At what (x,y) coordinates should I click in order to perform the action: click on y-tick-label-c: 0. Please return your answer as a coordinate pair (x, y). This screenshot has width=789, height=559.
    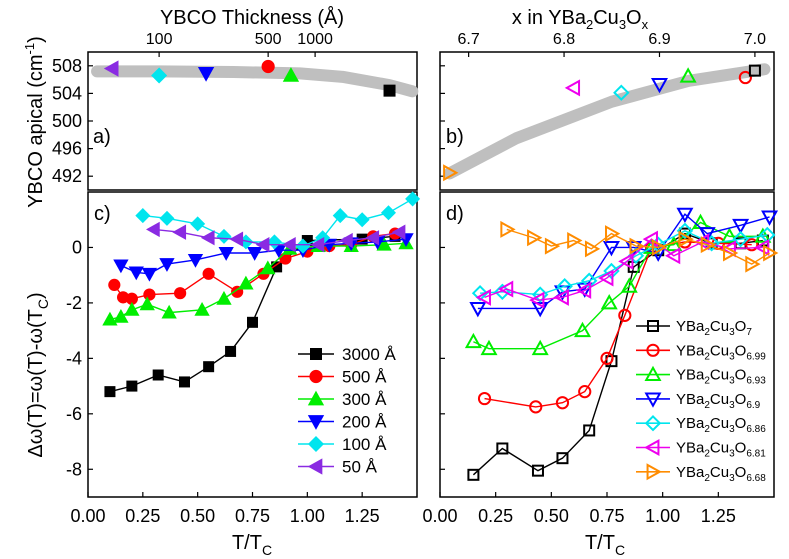
    Looking at the image, I should click on (77, 247).